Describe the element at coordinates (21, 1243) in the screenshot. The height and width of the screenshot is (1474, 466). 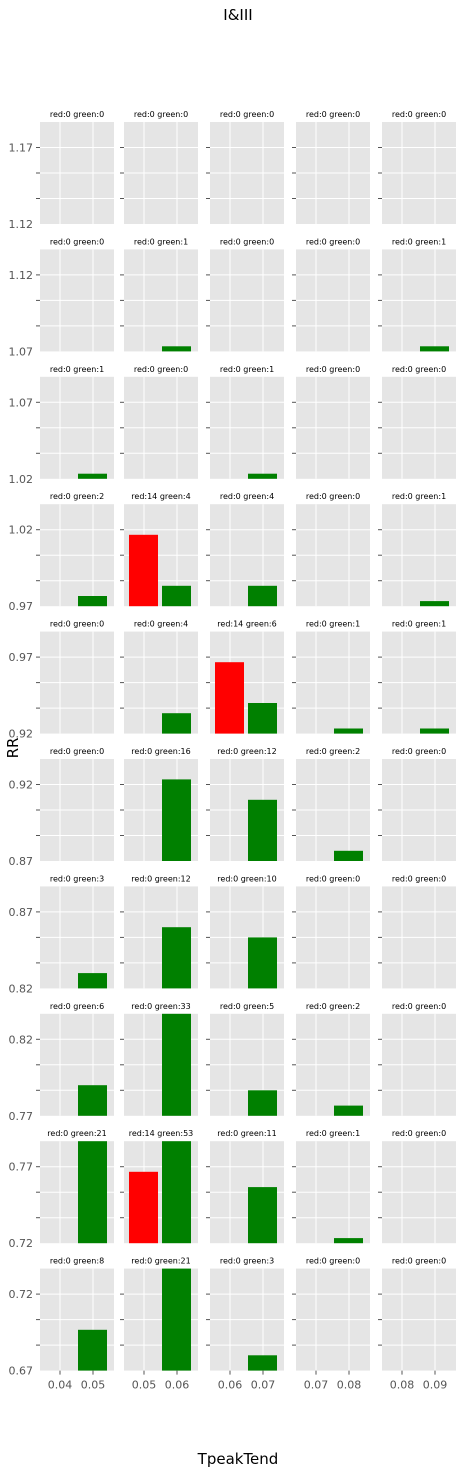
I see `y-tick-label: 0.72` at that location.